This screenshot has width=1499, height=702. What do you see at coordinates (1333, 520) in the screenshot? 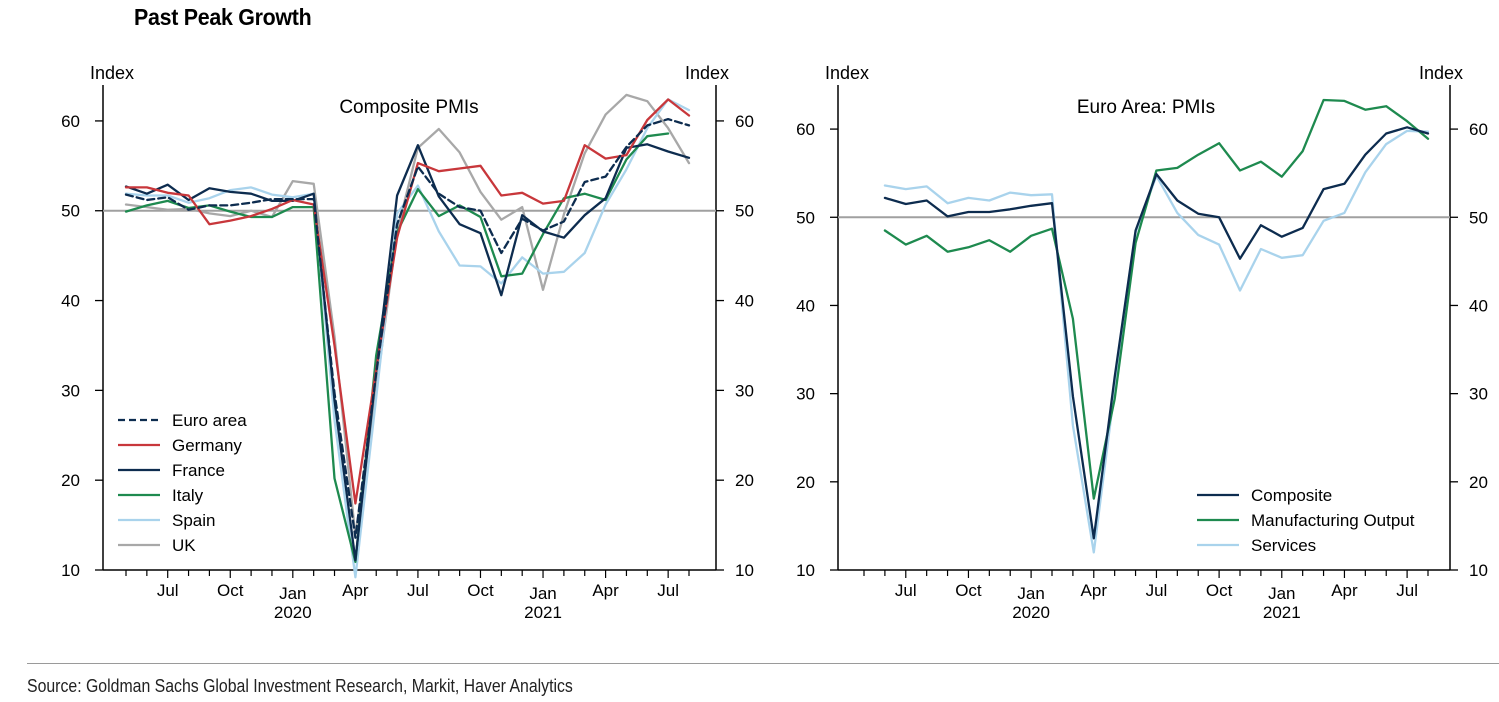
I see `legend-label: Manufacturing Output` at bounding box center [1333, 520].